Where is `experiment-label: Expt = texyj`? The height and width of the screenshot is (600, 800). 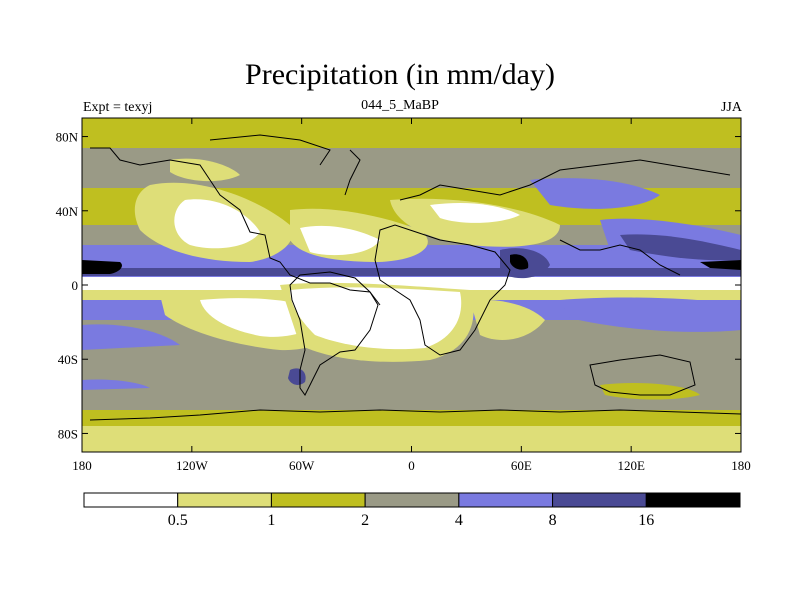
experiment-label: Expt = texyj is located at coordinates (118, 107).